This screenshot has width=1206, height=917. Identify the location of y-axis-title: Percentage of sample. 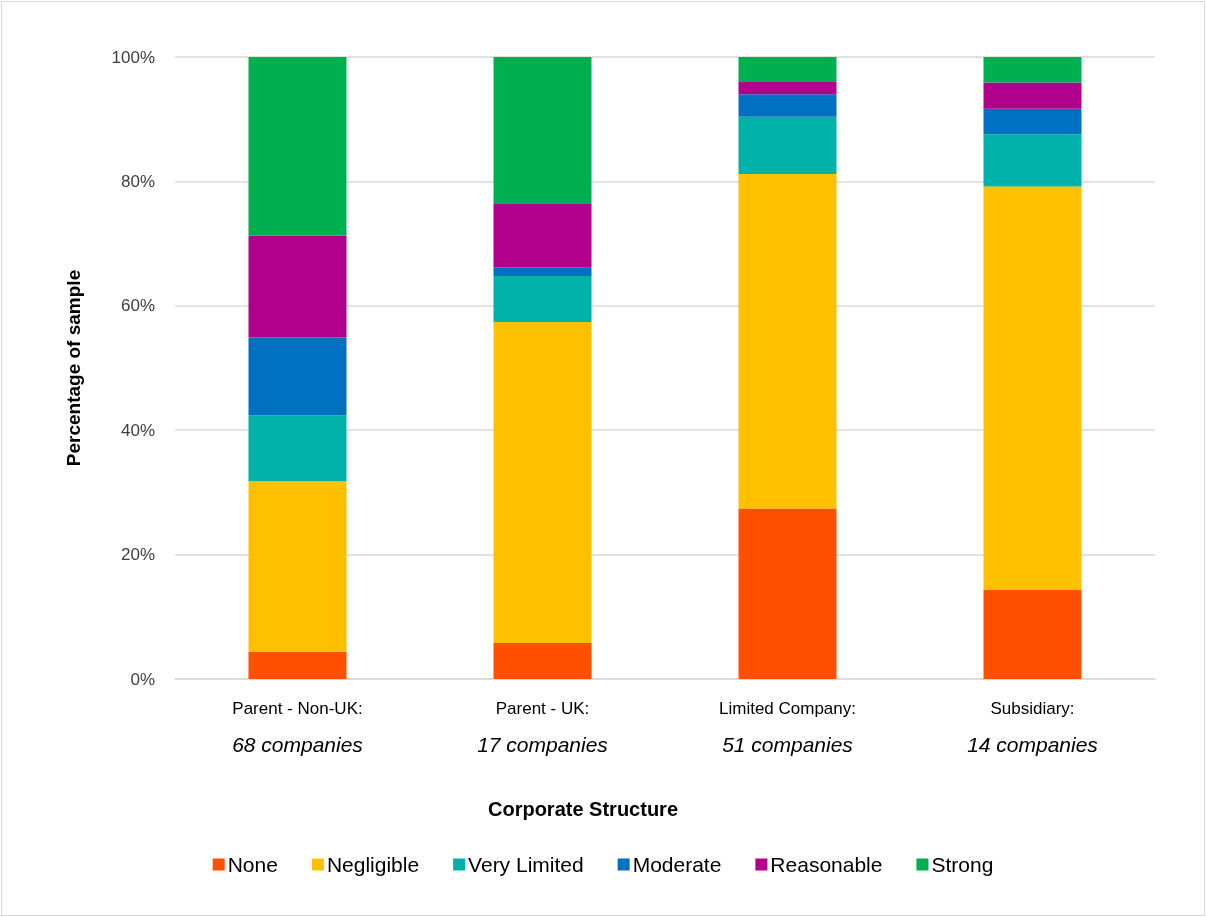
(73, 368).